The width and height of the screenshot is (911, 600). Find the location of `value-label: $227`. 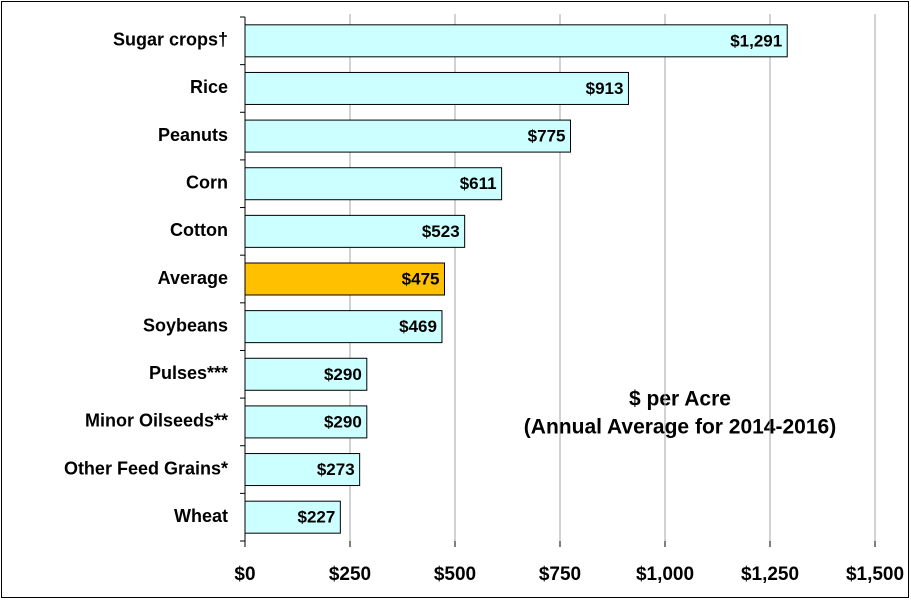

value-label: $227 is located at coordinates (317, 517).